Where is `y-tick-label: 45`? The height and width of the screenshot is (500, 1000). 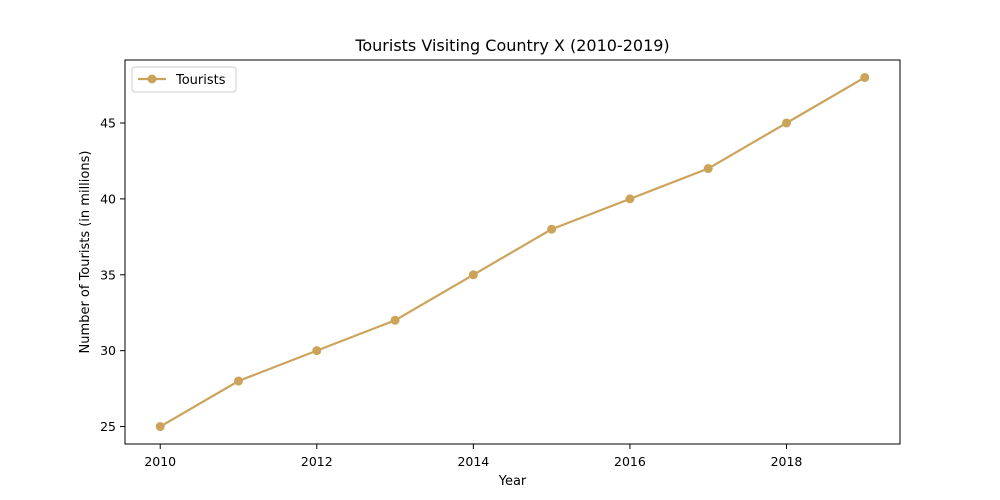 y-tick-label: 45 is located at coordinates (108, 122).